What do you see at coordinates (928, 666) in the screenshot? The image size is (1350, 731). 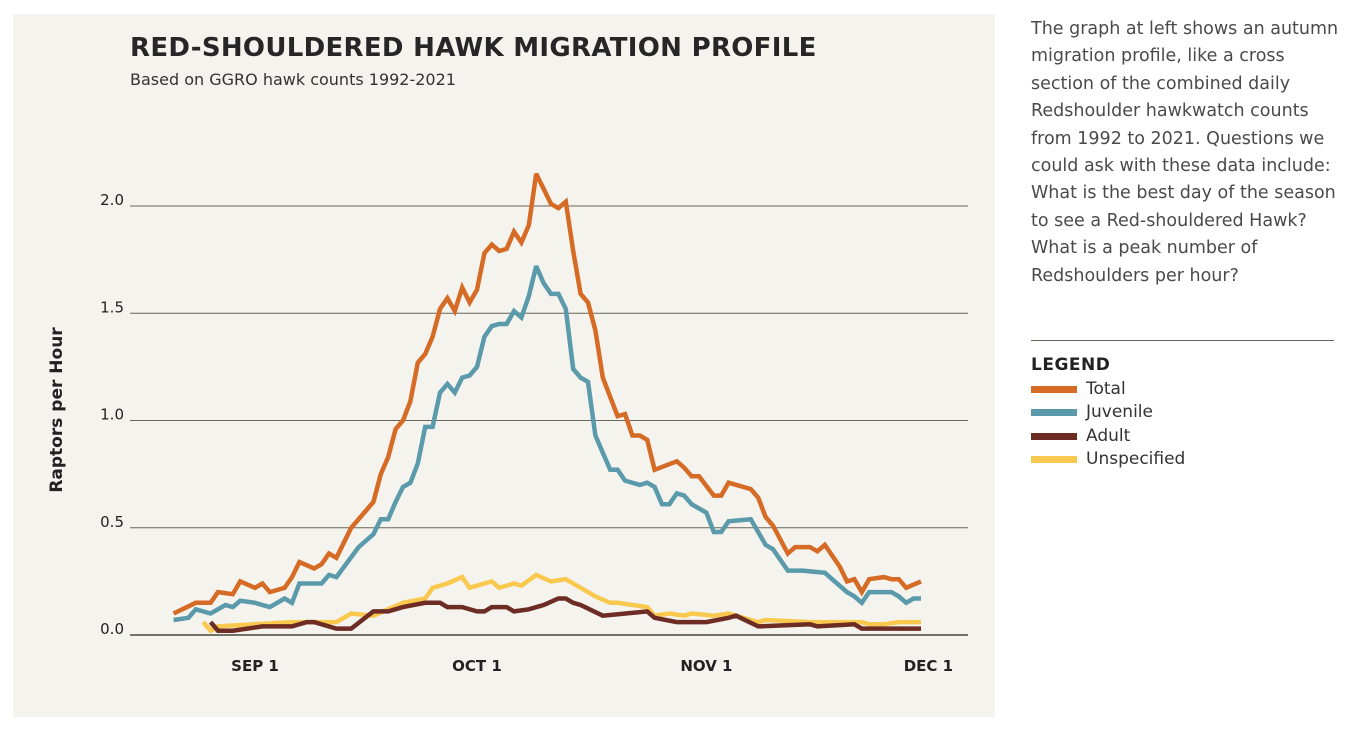 I see `x-tick-label: DEC 1` at bounding box center [928, 666].